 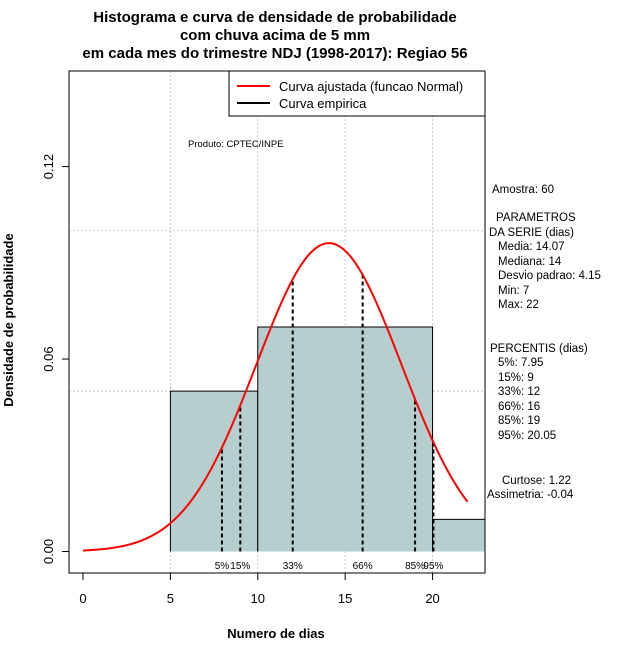 What do you see at coordinates (48, 551) in the screenshot?
I see `y-tick-label: 0.00` at bounding box center [48, 551].